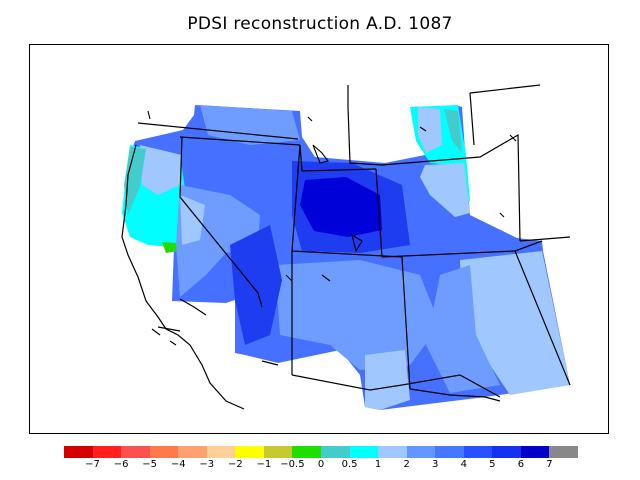  I want to click on legend-label: −2, so click(235, 464).